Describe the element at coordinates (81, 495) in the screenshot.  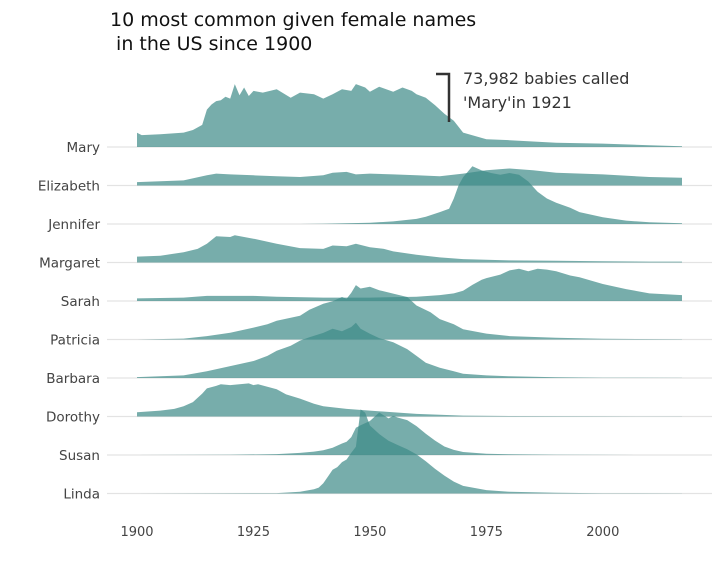
I see `name-label-linda: Linda` at that location.